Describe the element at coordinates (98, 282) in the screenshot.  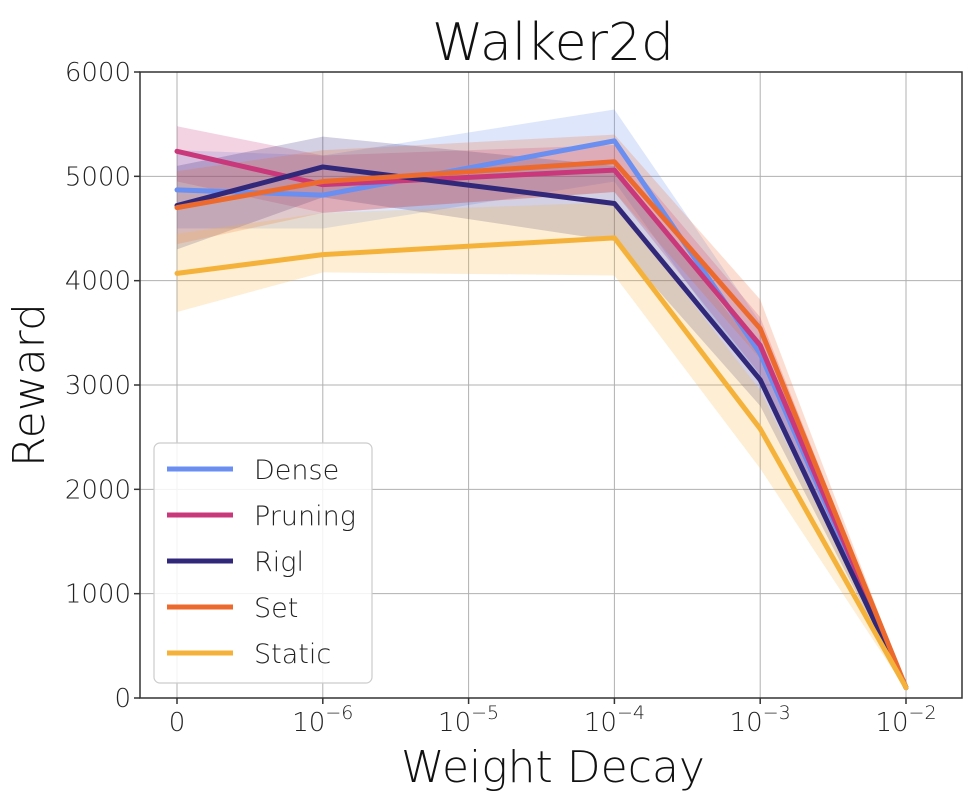
I see `y-tick-label: 4000` at that location.